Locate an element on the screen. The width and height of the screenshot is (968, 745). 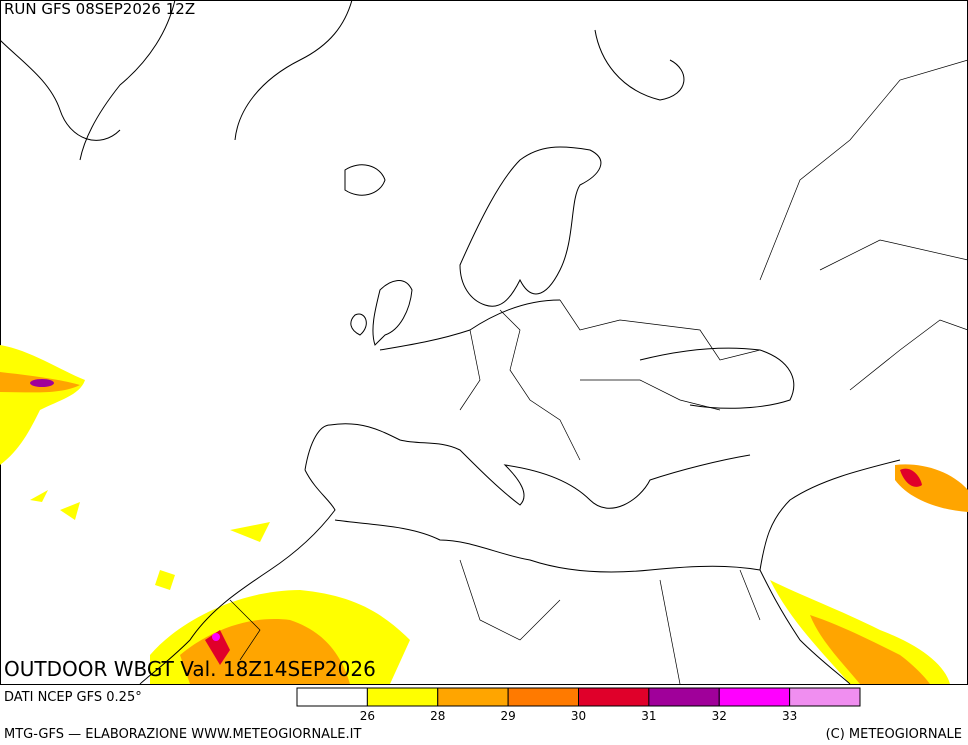
legend-tick-label: 29 is located at coordinates (507, 716).